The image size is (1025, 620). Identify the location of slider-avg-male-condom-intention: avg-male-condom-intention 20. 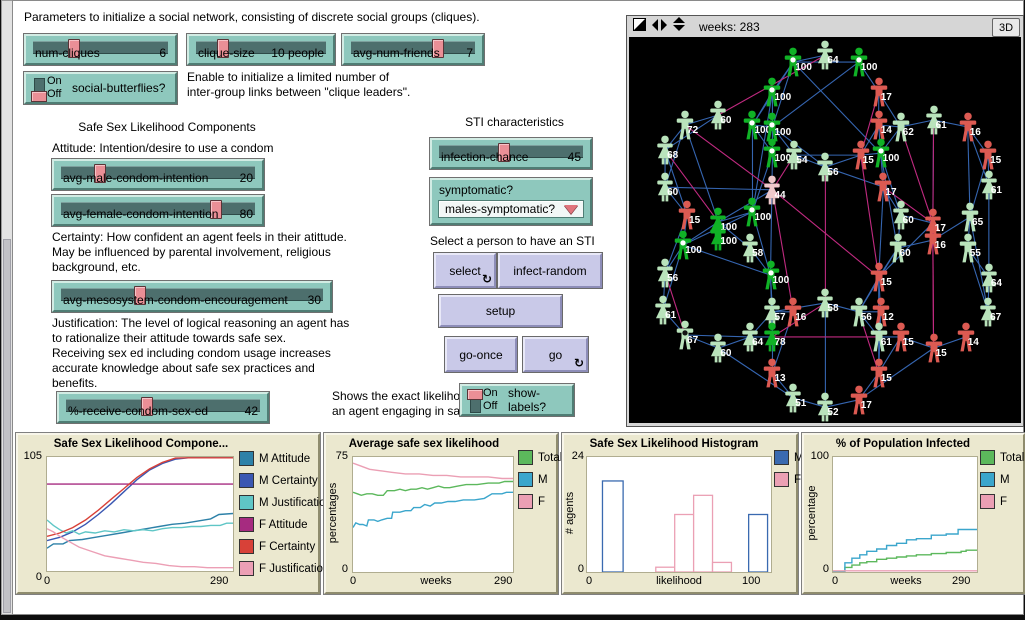
(158, 174).